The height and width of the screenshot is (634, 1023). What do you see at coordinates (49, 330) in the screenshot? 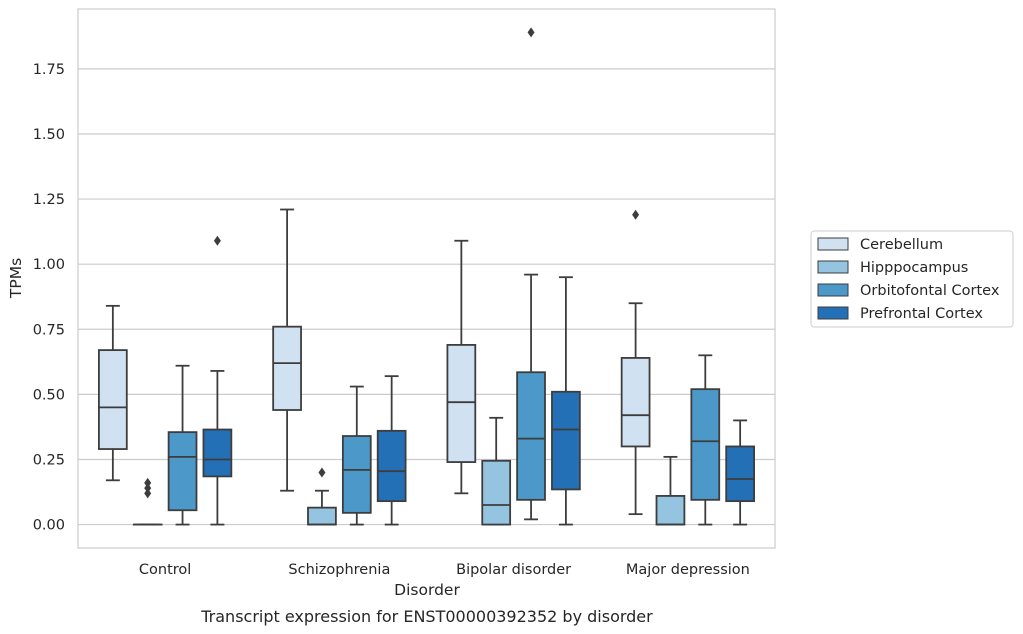
I see `y-tick-label: 0.75` at bounding box center [49, 330].